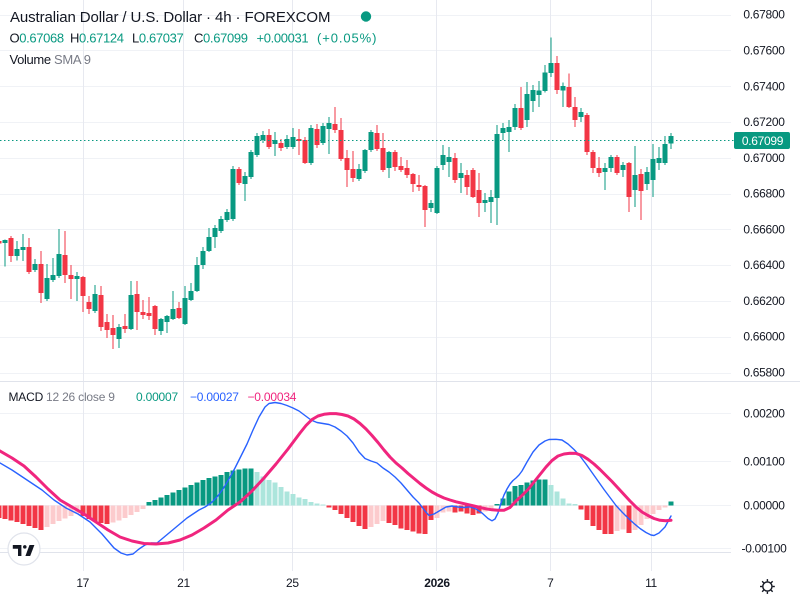 The height and width of the screenshot is (600, 800). Describe the element at coordinates (765, 549) in the screenshot. I see `svg-text: -0.00100` at that location.